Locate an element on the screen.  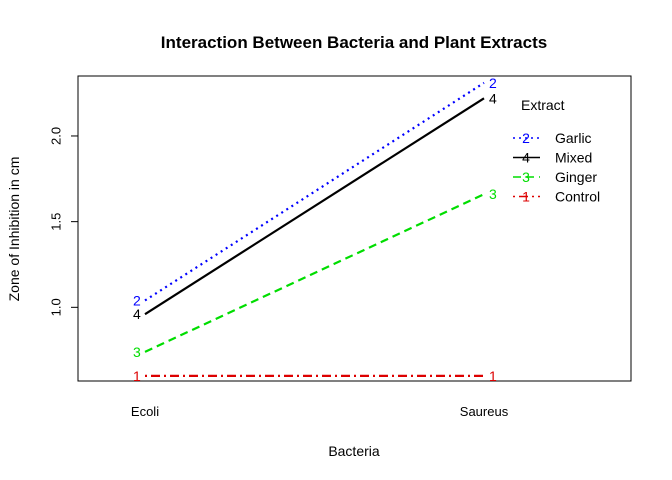
point-control-ecoli: 1 is located at coordinates (137, 376).